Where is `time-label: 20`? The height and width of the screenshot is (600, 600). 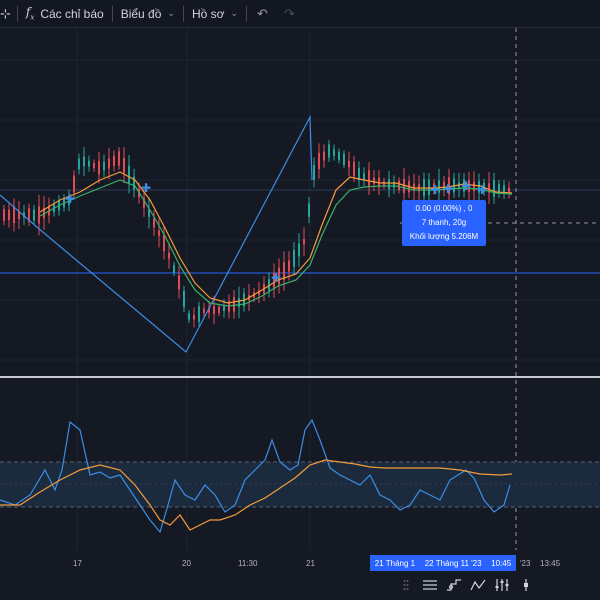 time-label: 20 is located at coordinates (186, 563).